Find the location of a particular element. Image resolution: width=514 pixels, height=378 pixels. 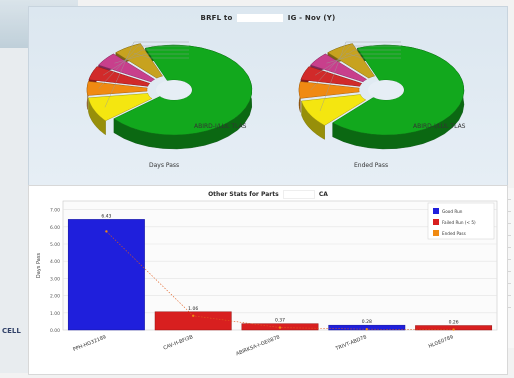

pie-2-caption: Ended Pass is located at coordinates (371, 165).